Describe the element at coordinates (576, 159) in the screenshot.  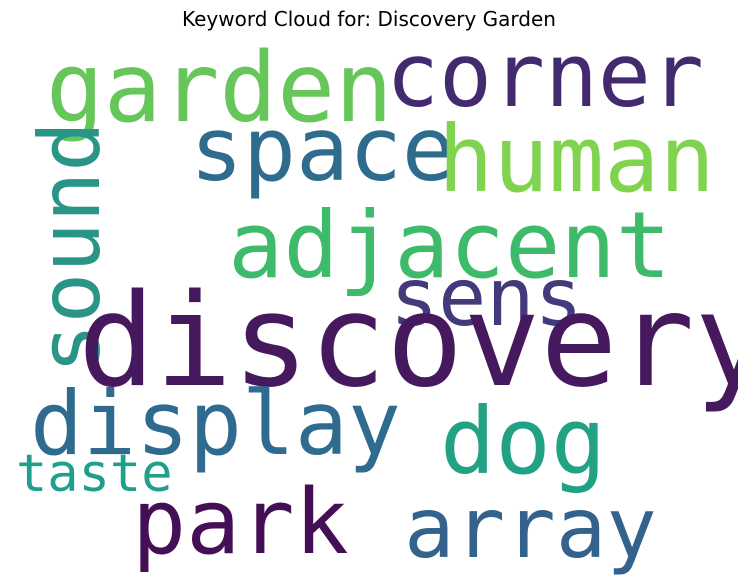
I see `word-human: human` at that location.